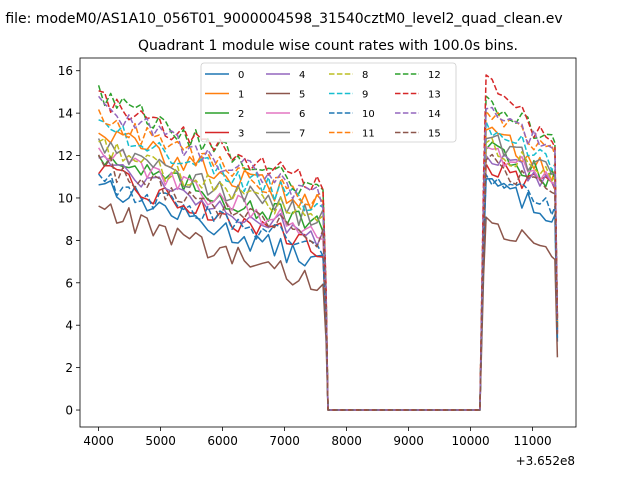 The height and width of the screenshot is (480, 640). What do you see at coordinates (302, 75) in the screenshot?
I see `legend-label-4: 4` at bounding box center [302, 75].